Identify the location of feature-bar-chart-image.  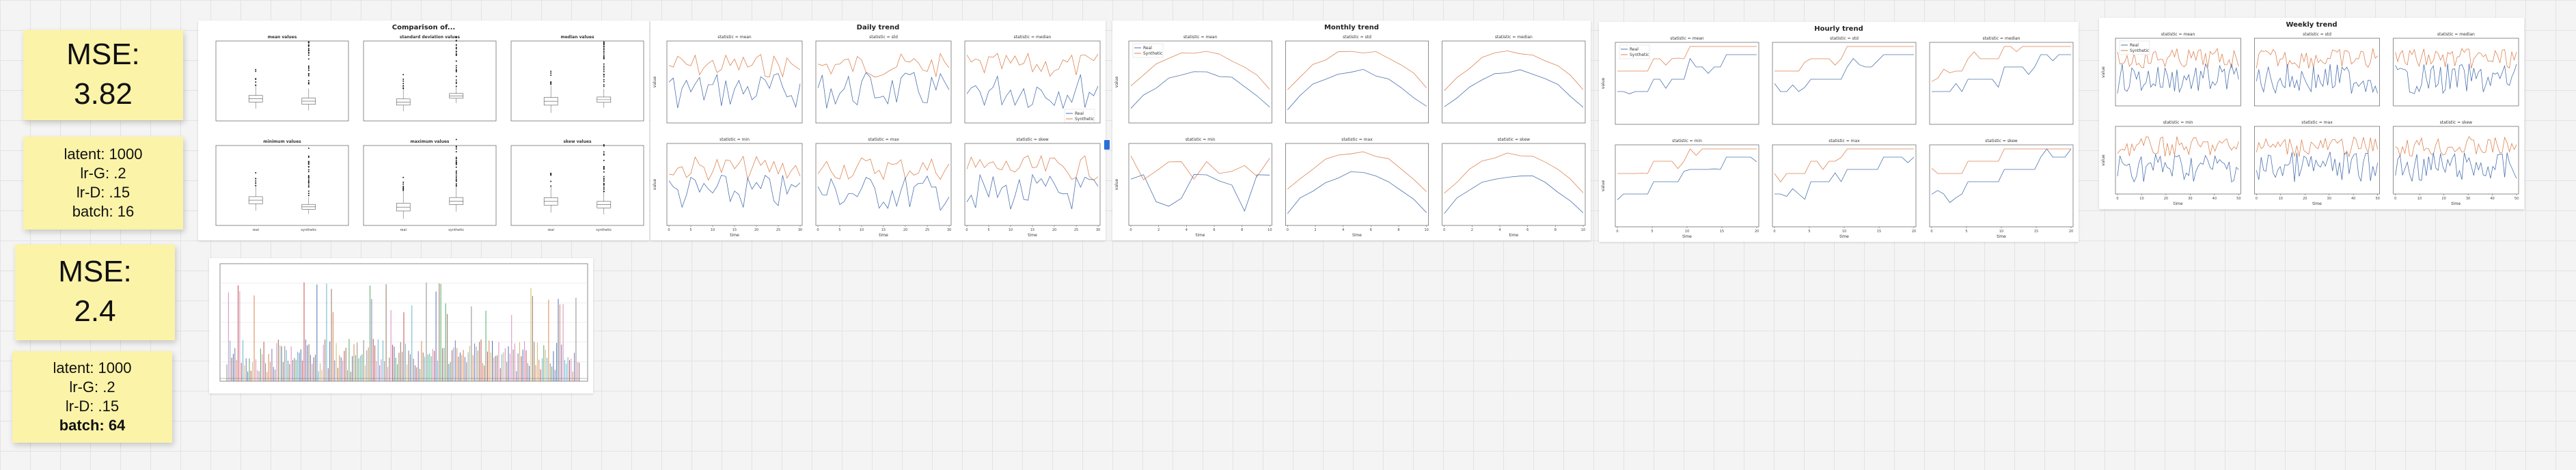
(401, 325).